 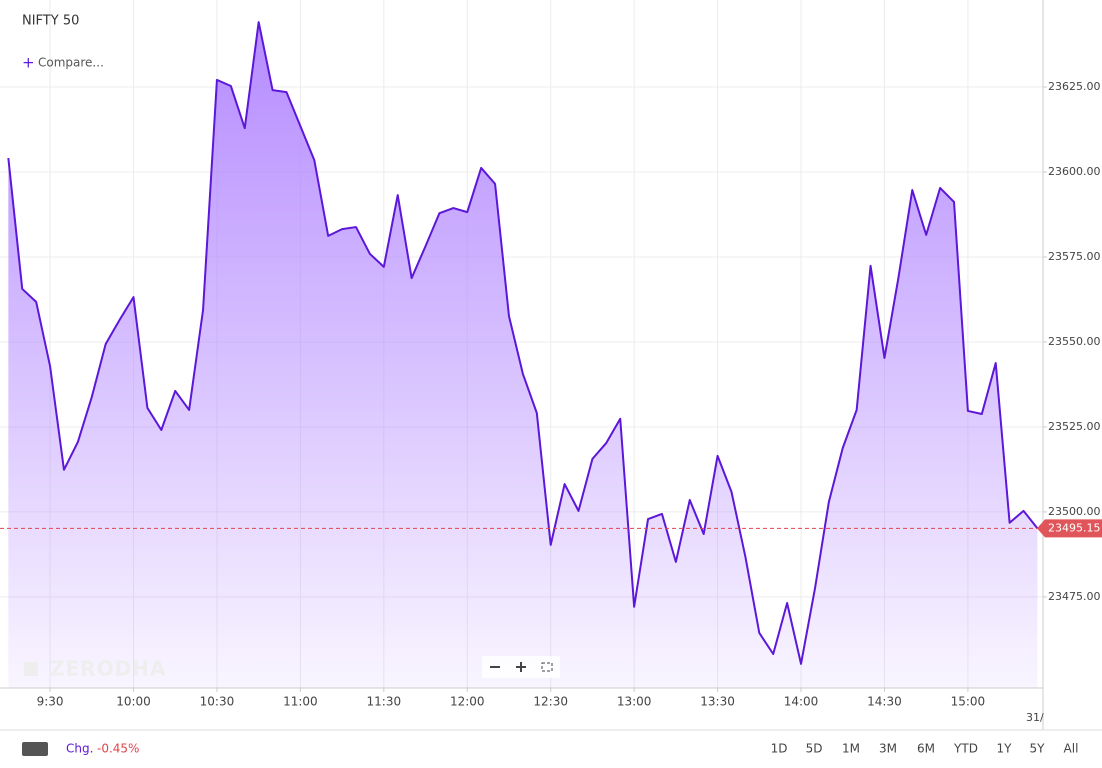 I want to click on y-tick-label: 23500.00, so click(x=1074, y=511).